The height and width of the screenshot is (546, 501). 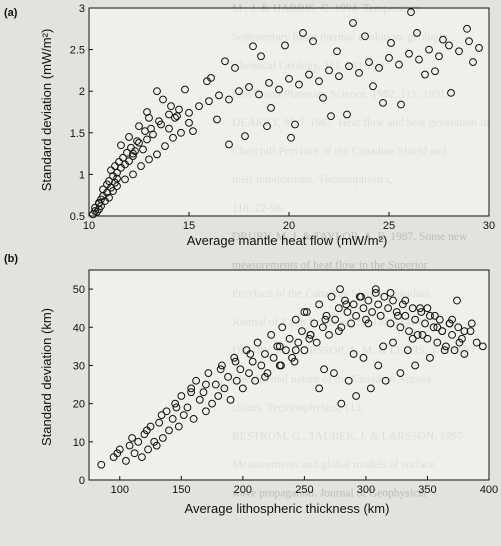 I want to click on panel-b-y-tick-label: 20, so click(x=79, y=405).